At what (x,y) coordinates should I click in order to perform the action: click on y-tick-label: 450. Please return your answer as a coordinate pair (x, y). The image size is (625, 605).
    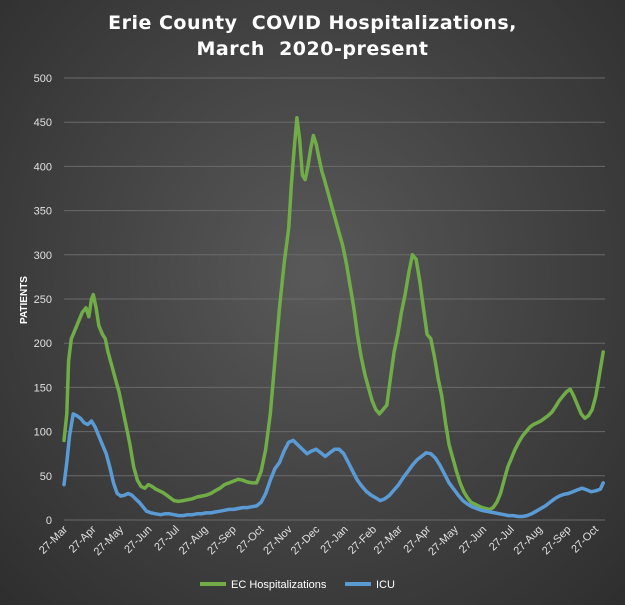
    Looking at the image, I should click on (43, 123).